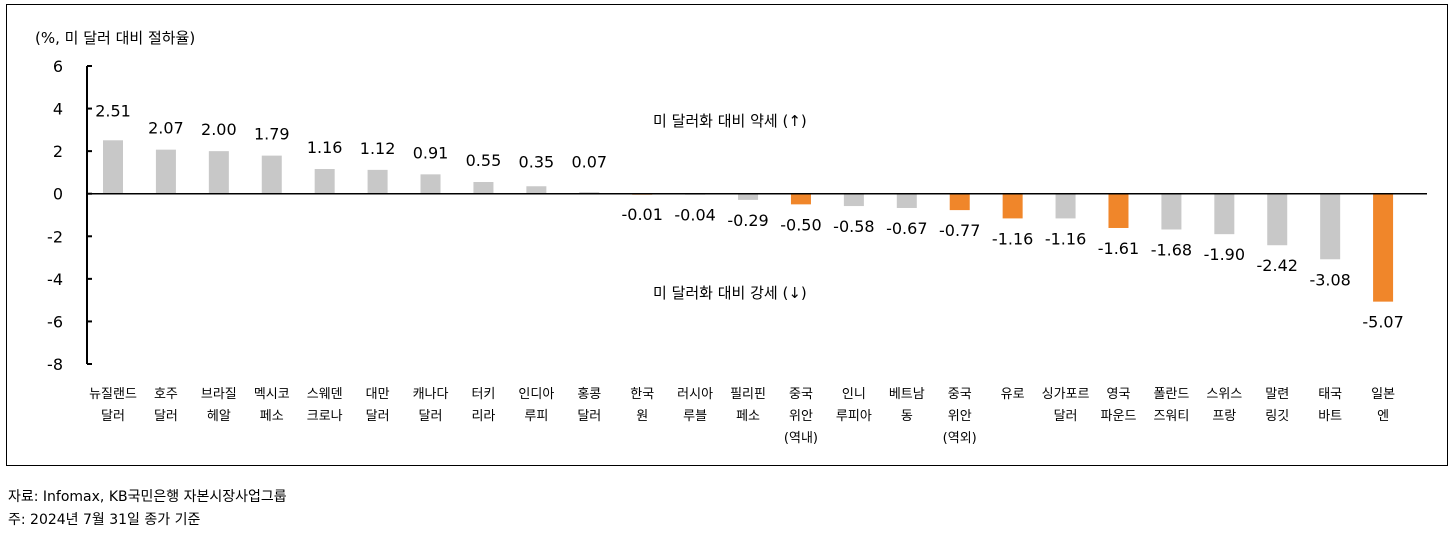 The width and height of the screenshot is (1455, 534). Describe the element at coordinates (378, 394) in the screenshot. I see `category-label: 대만` at that location.